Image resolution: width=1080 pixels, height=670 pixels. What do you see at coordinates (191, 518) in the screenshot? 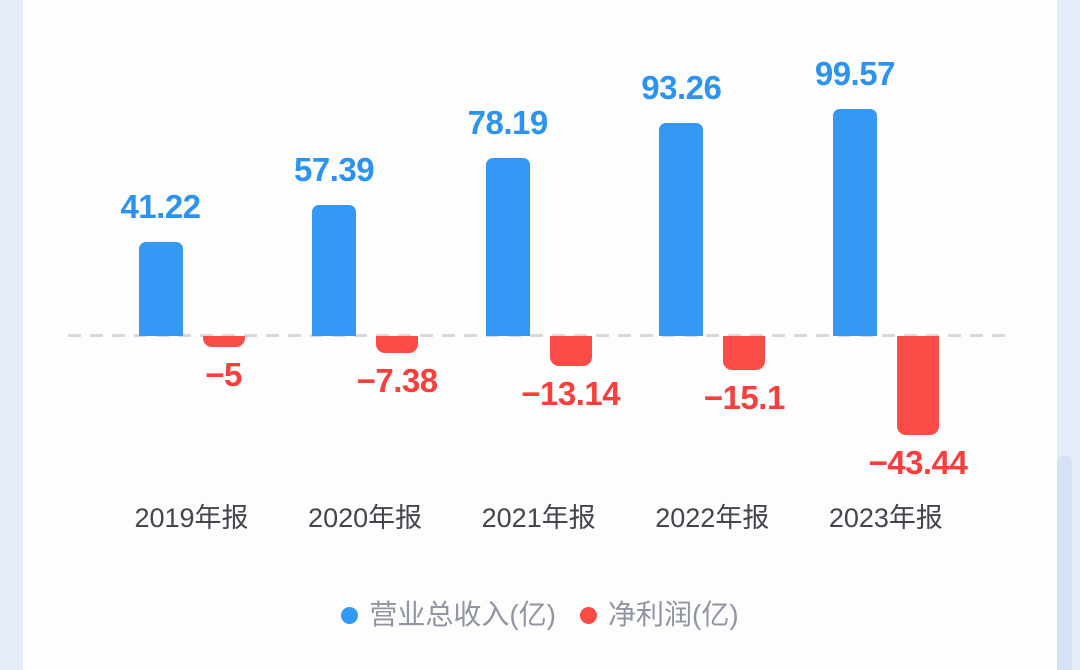
I see `x-axis-label-2019年报: 2019年报` at bounding box center [191, 518].